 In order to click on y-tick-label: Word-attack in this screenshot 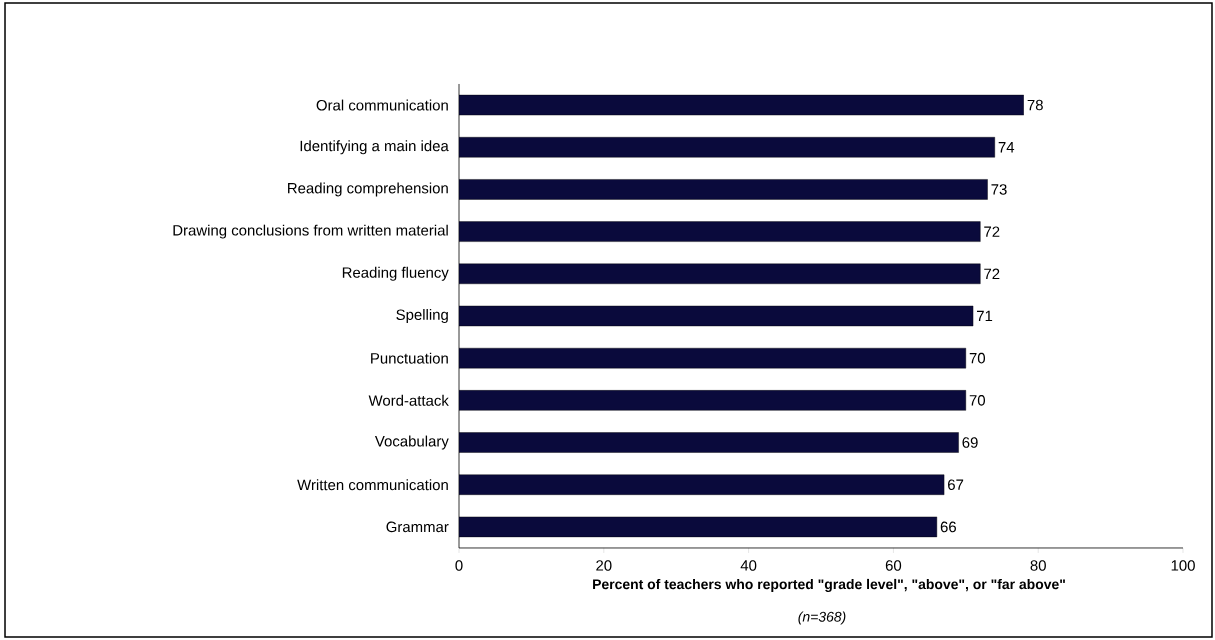, I will do `click(408, 400)`.